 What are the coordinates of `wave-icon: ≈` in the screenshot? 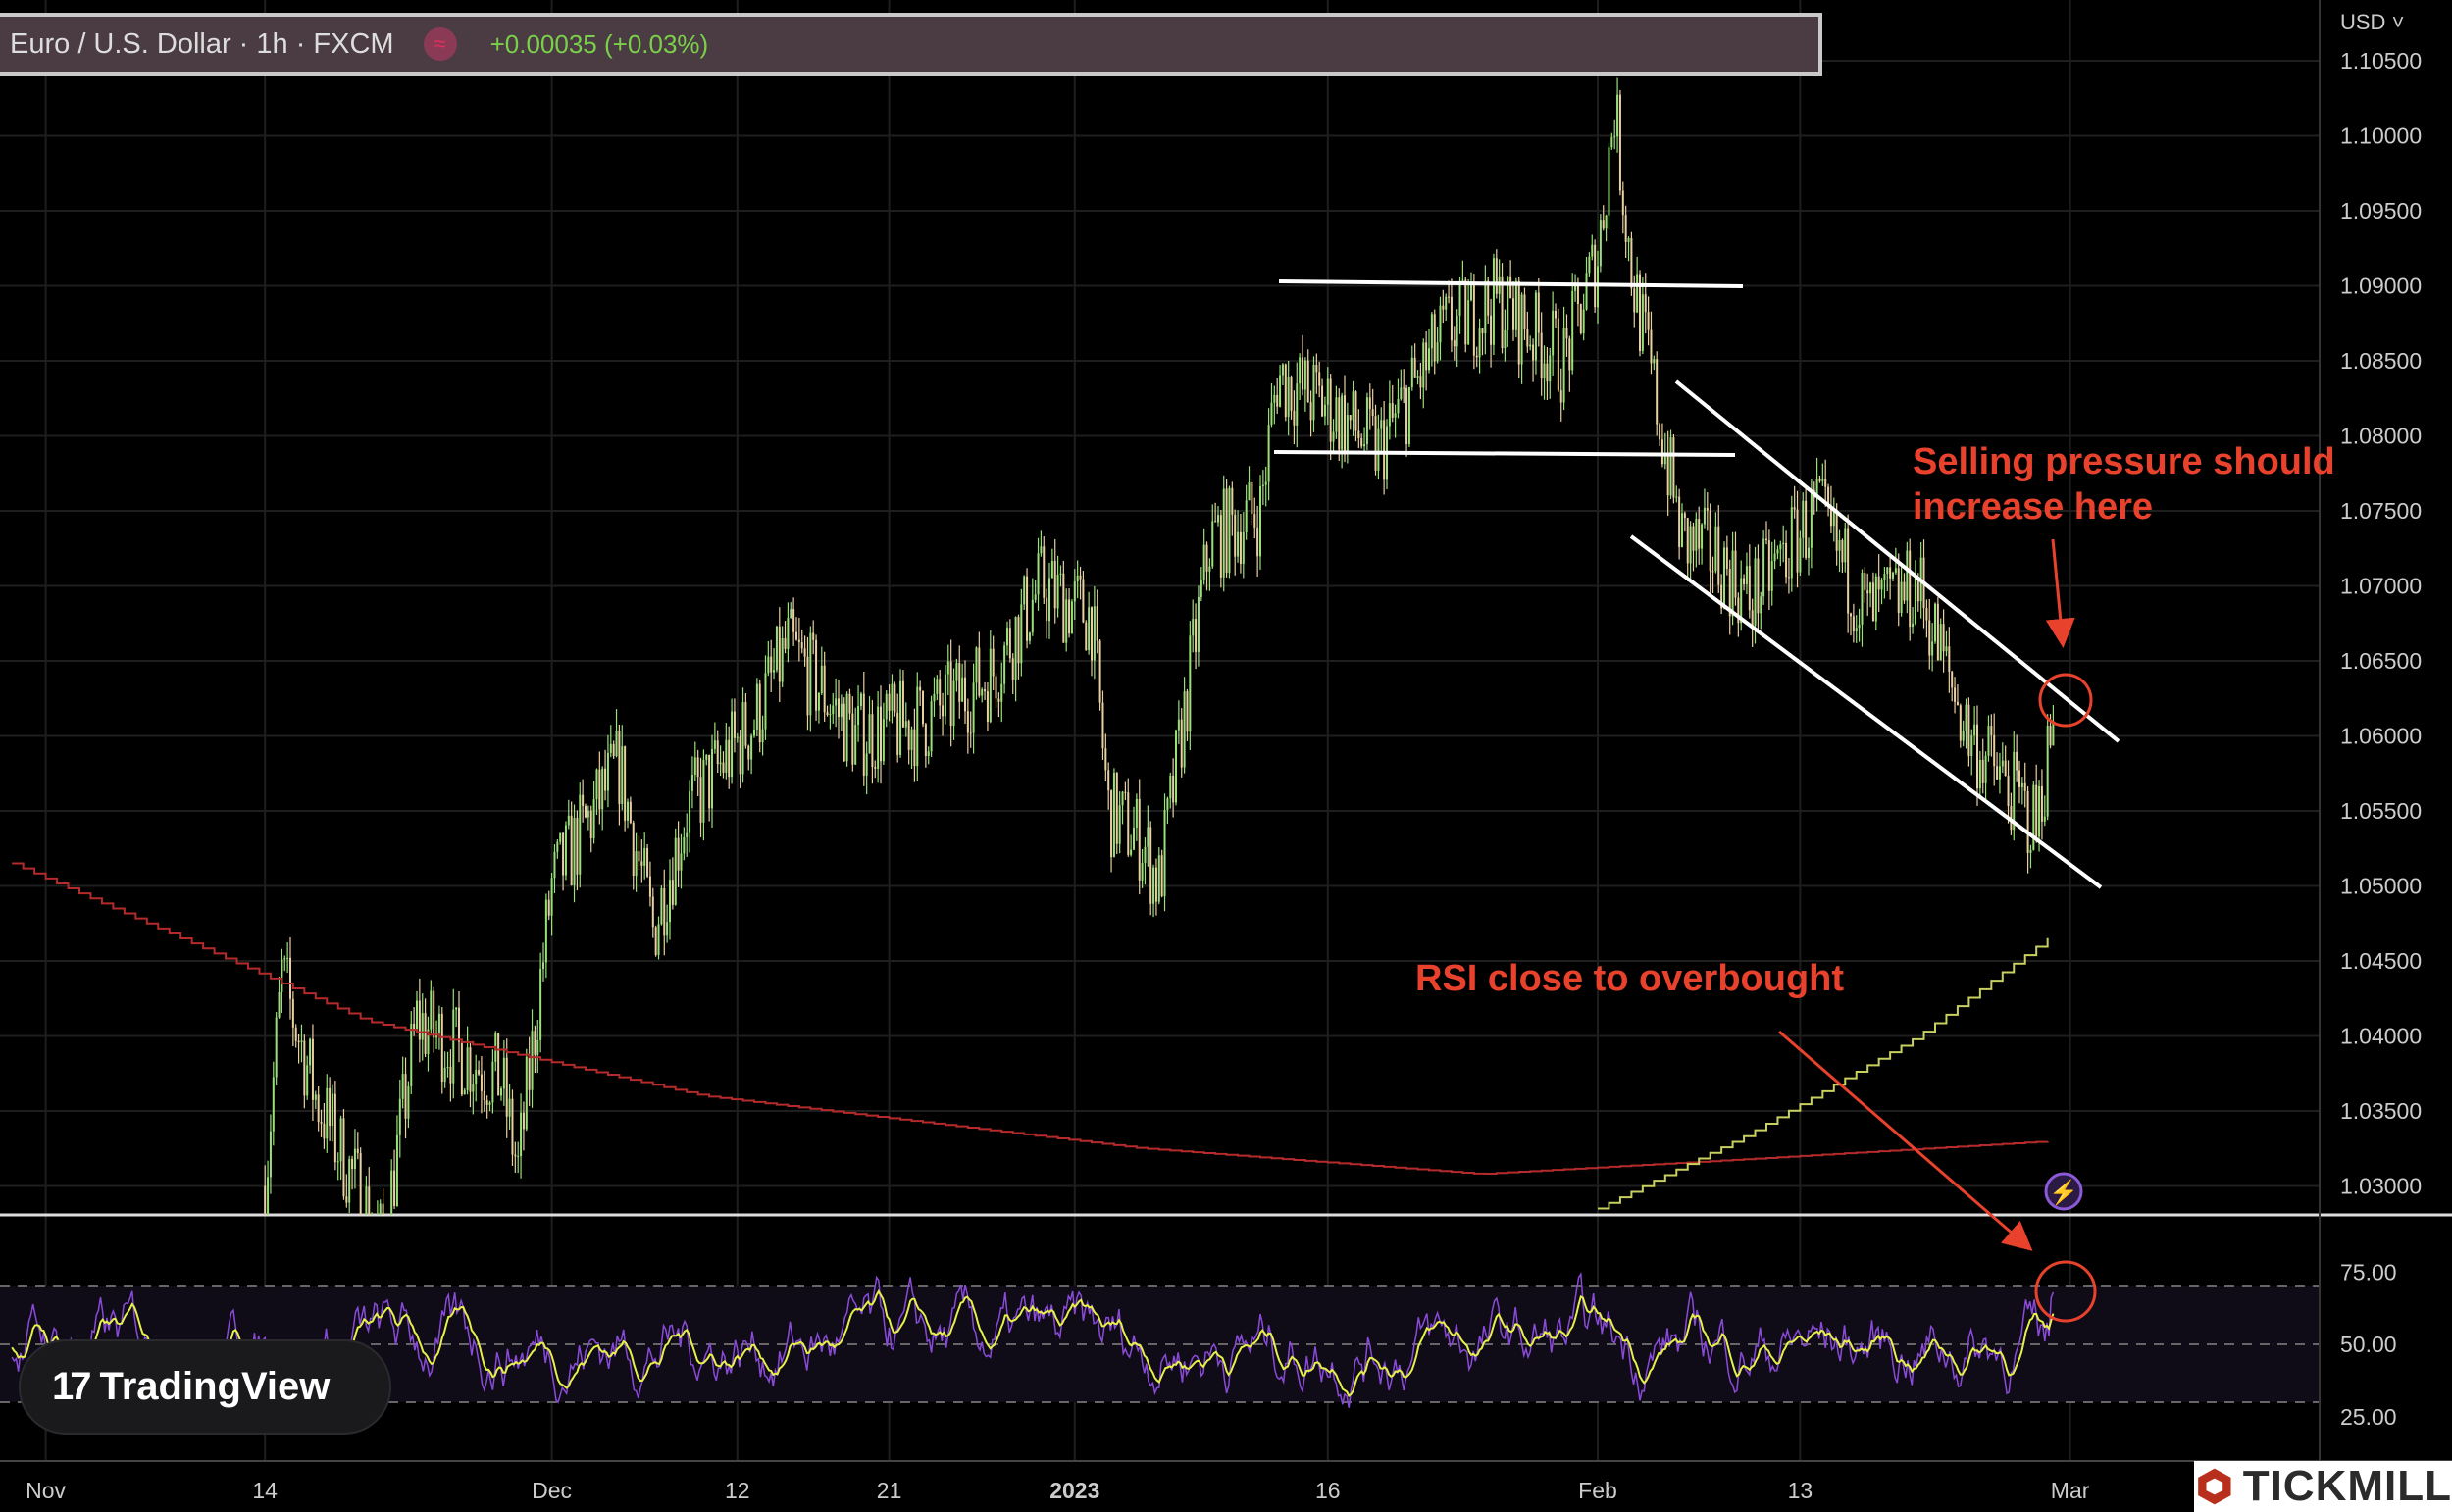 It's located at (440, 44).